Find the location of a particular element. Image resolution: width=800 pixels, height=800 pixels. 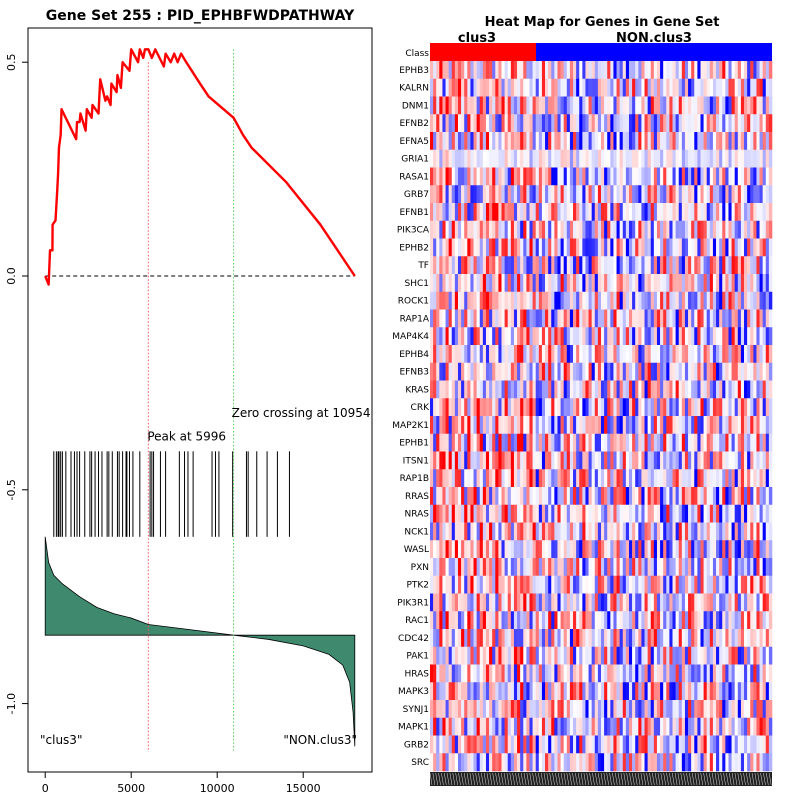

gene-label: WASL is located at coordinates (416, 550).